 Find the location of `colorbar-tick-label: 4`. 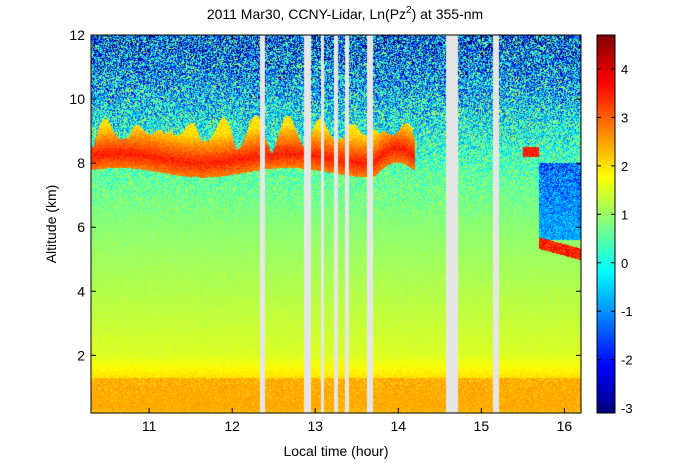

colorbar-tick-label: 4 is located at coordinates (624, 69).